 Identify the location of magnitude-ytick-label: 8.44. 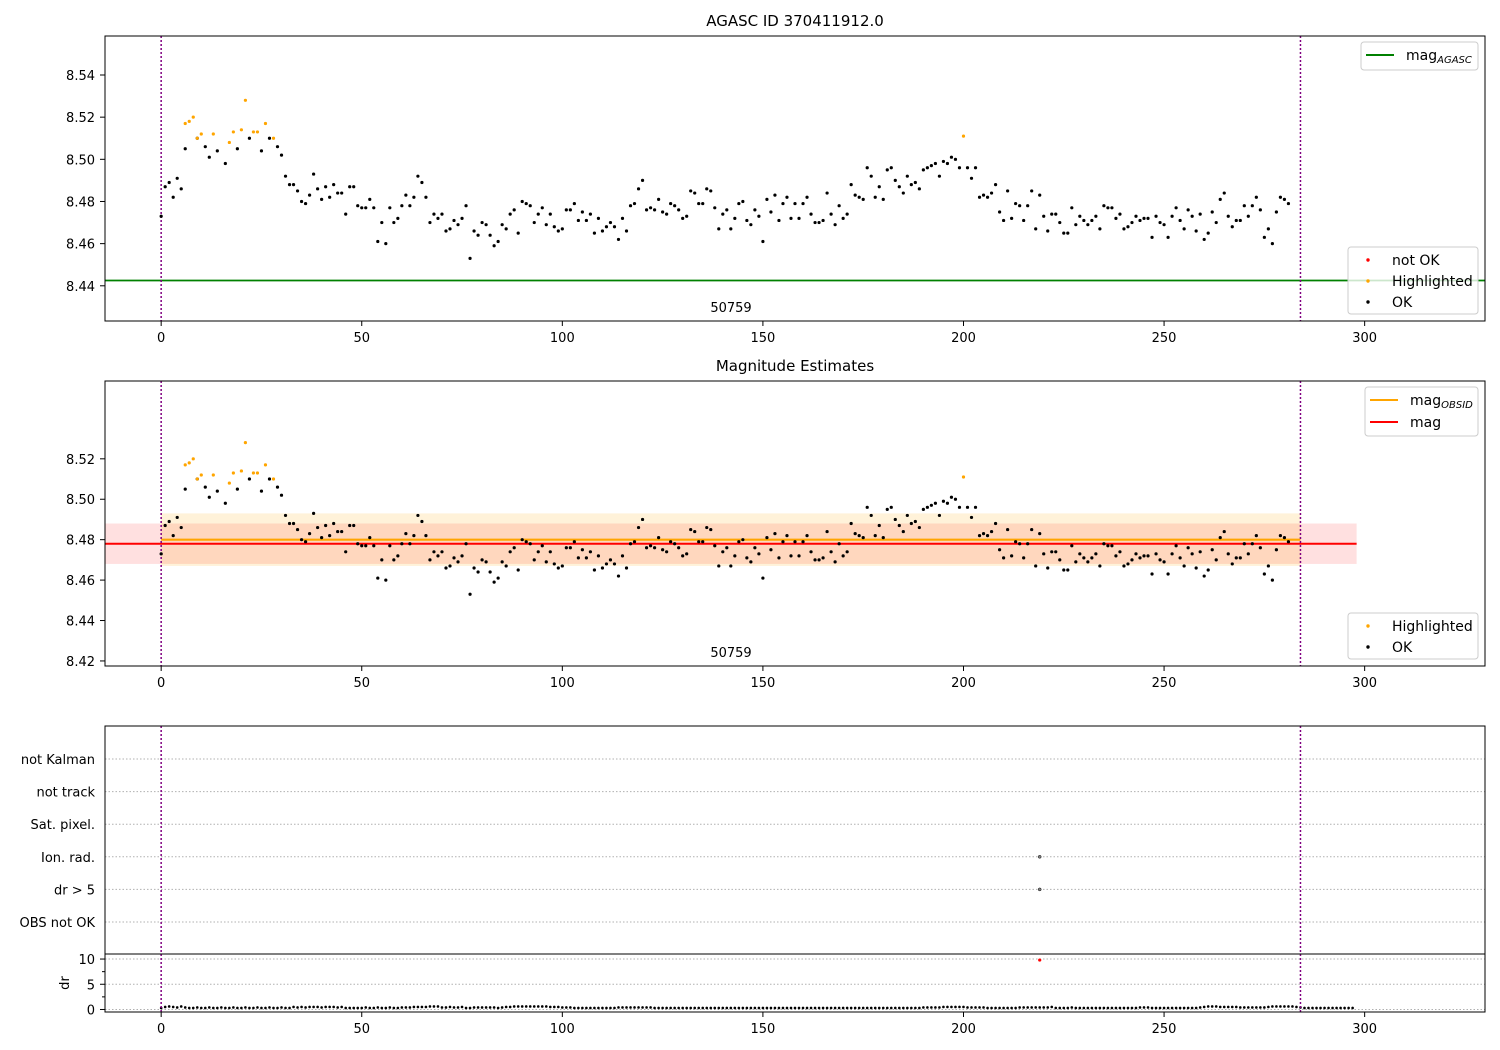
(80, 622).